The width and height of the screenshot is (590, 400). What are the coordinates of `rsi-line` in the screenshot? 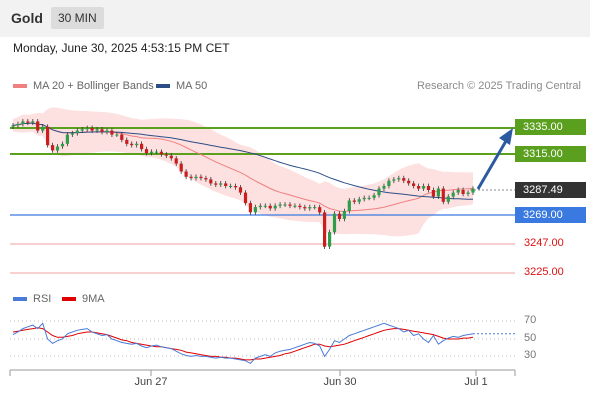 It's located at (243, 343).